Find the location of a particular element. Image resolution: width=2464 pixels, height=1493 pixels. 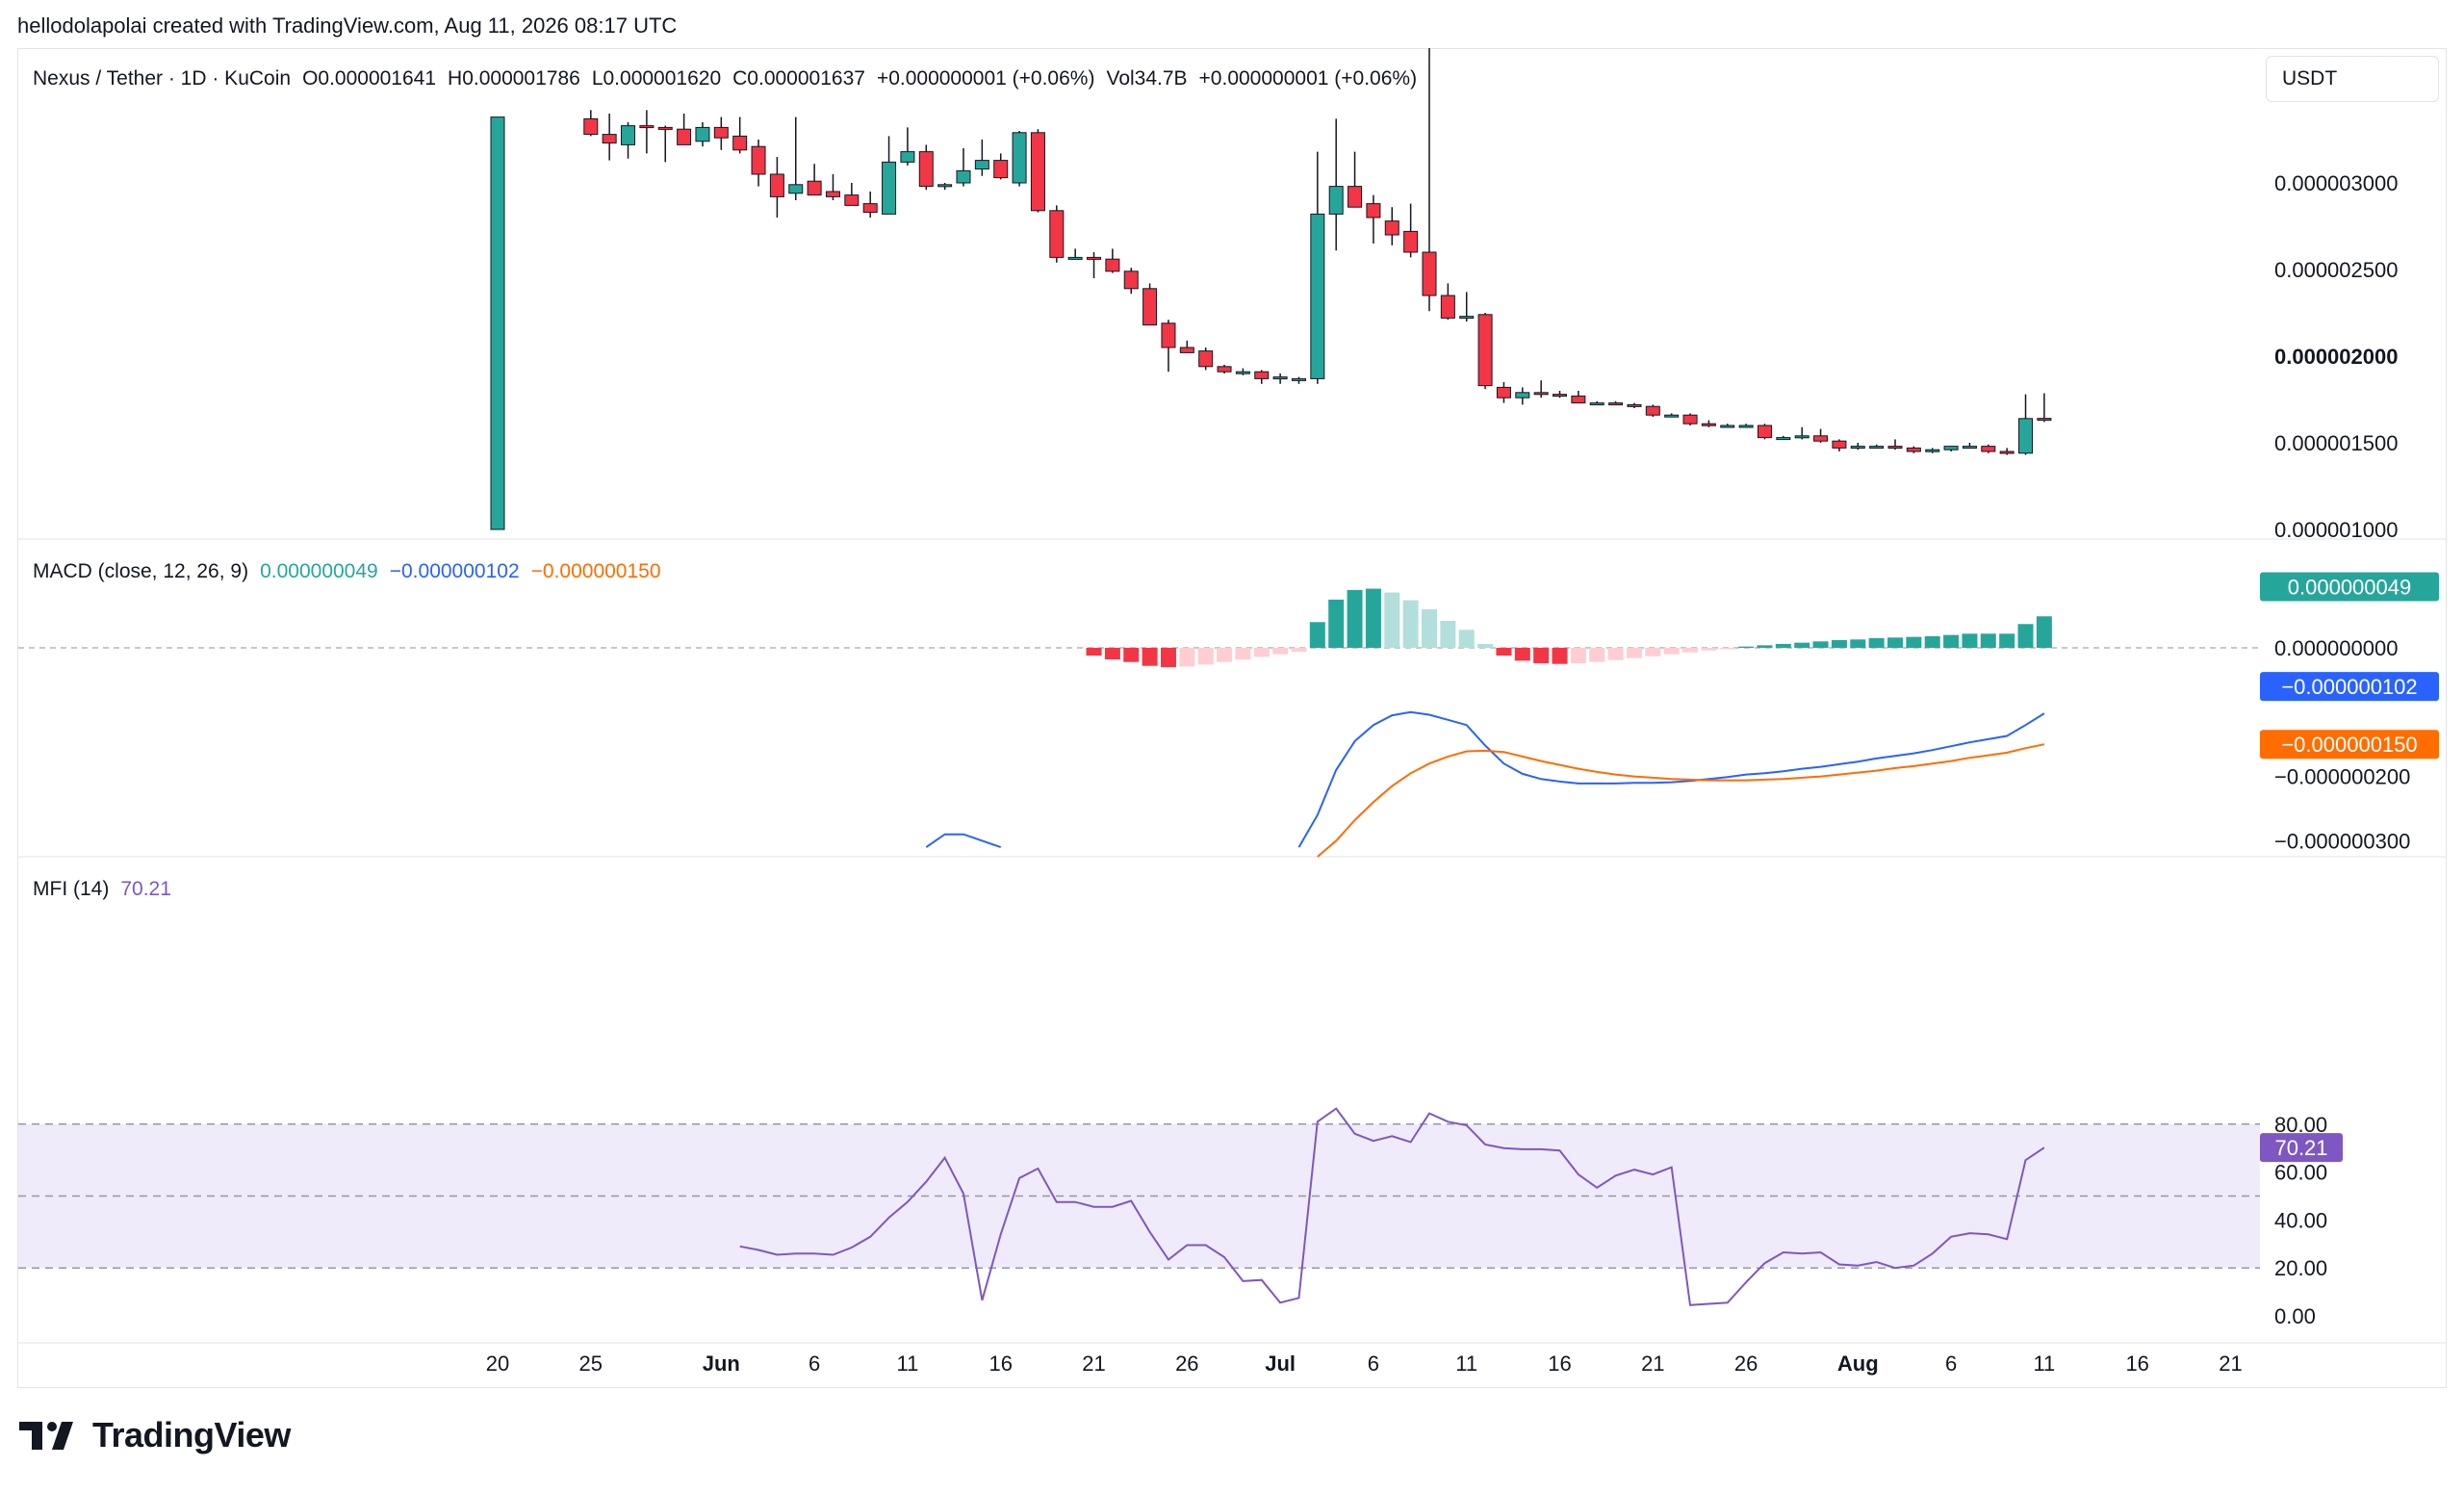

high-value: H0.000001786 is located at coordinates (514, 78).